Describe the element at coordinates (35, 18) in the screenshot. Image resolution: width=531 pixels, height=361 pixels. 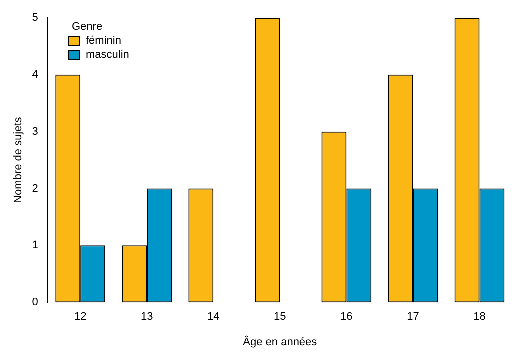
I see `y-tick-label: 5` at that location.